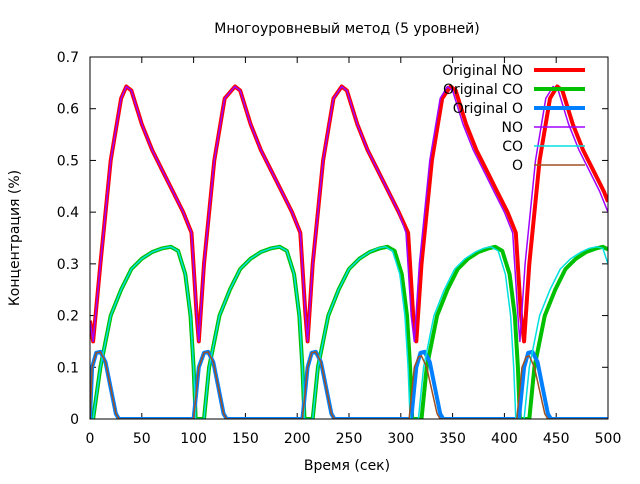 This screenshot has height=484, width=640. What do you see at coordinates (349, 439) in the screenshot?
I see `x-tick-label: 250` at bounding box center [349, 439].